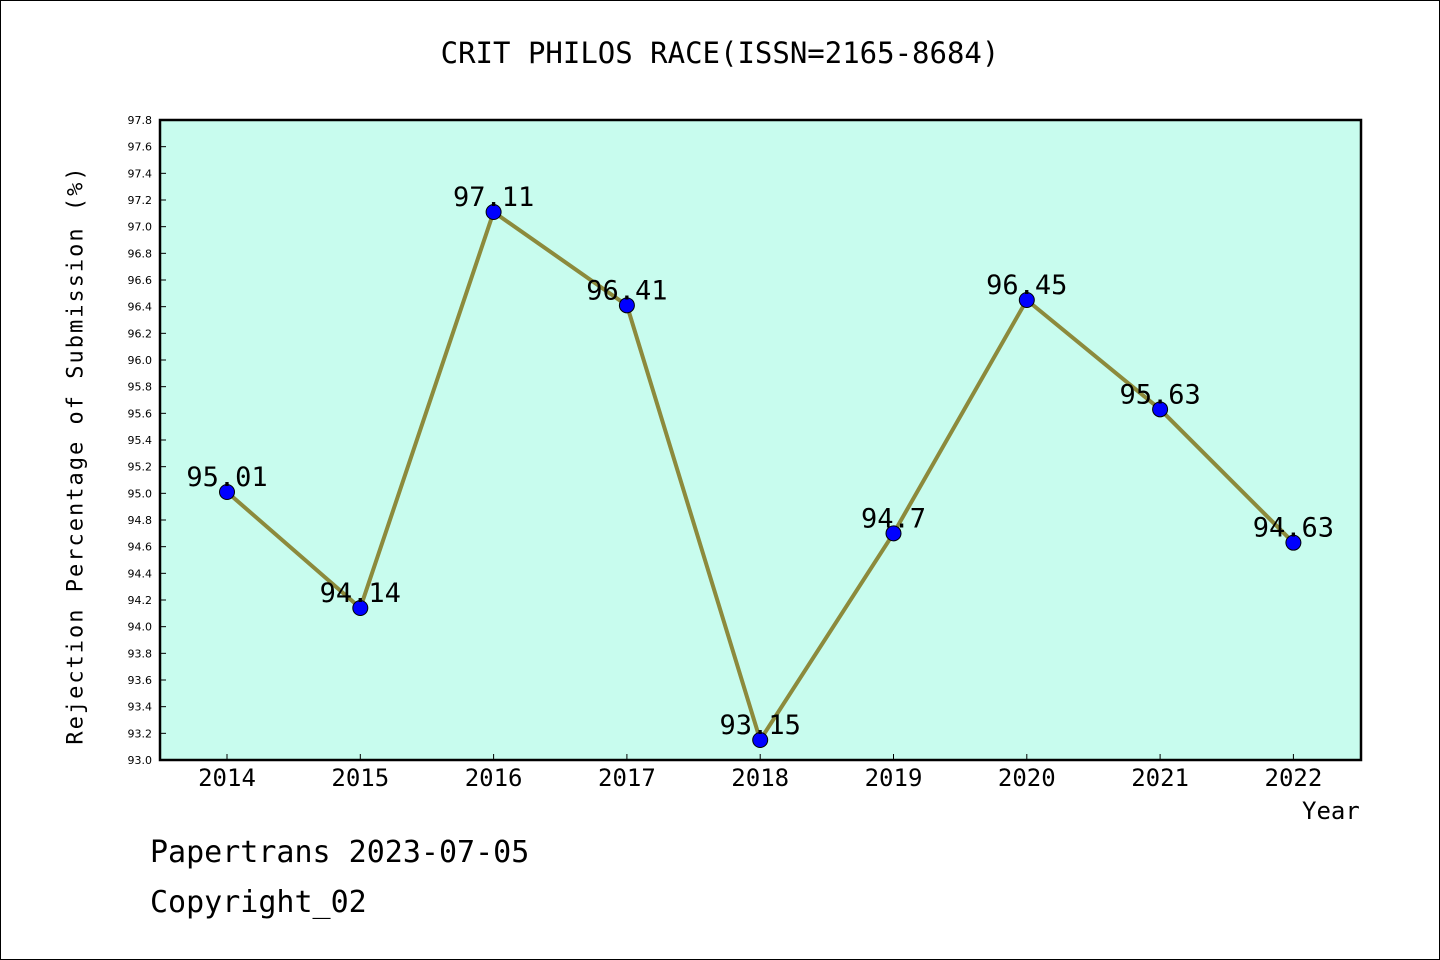 The width and height of the screenshot is (1440, 960). What do you see at coordinates (140, 147) in the screenshot?
I see `y-tick-label: 97.6` at bounding box center [140, 147].